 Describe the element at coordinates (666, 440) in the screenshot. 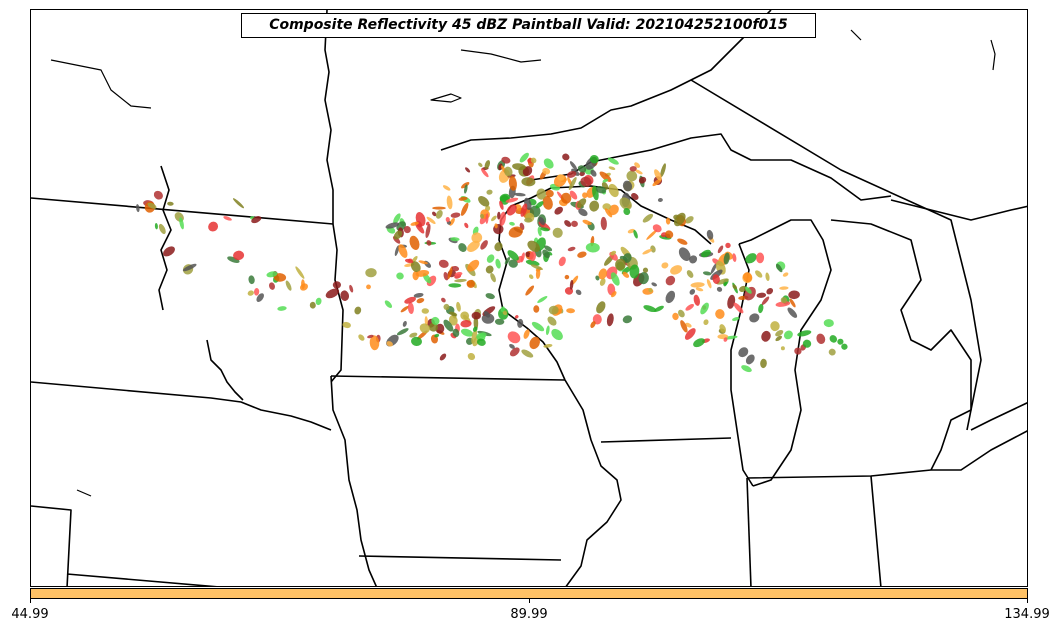

I see `il-wi-border` at that location.